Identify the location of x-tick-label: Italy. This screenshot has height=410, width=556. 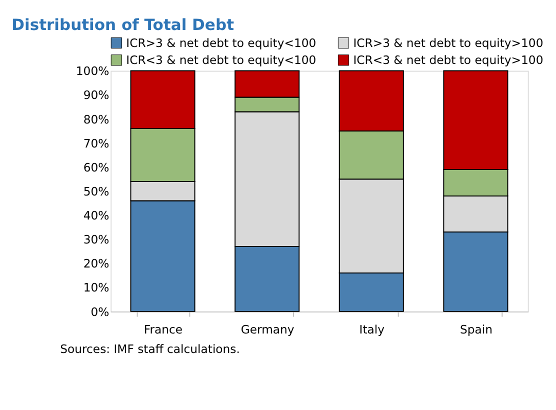
(372, 329).